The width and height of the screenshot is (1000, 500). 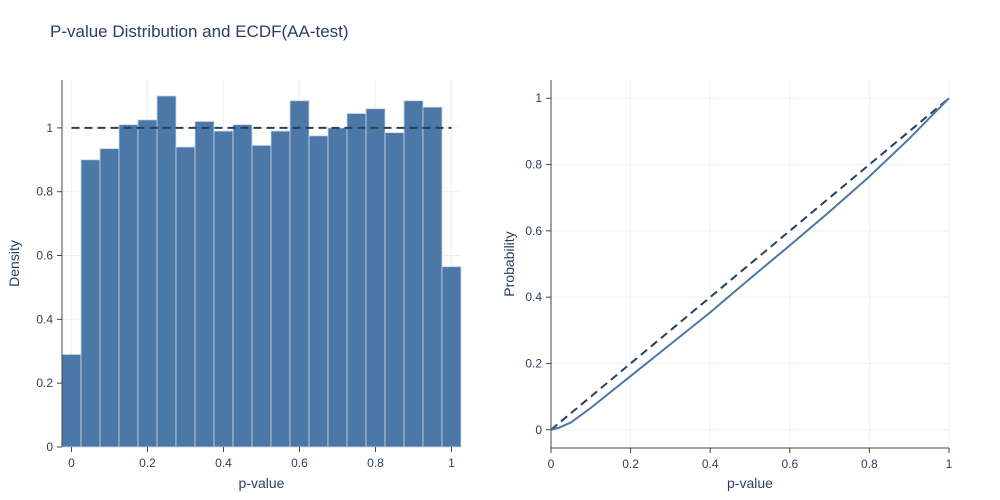 What do you see at coordinates (509, 263) in the screenshot?
I see `y-axis-title: Probability` at bounding box center [509, 263].